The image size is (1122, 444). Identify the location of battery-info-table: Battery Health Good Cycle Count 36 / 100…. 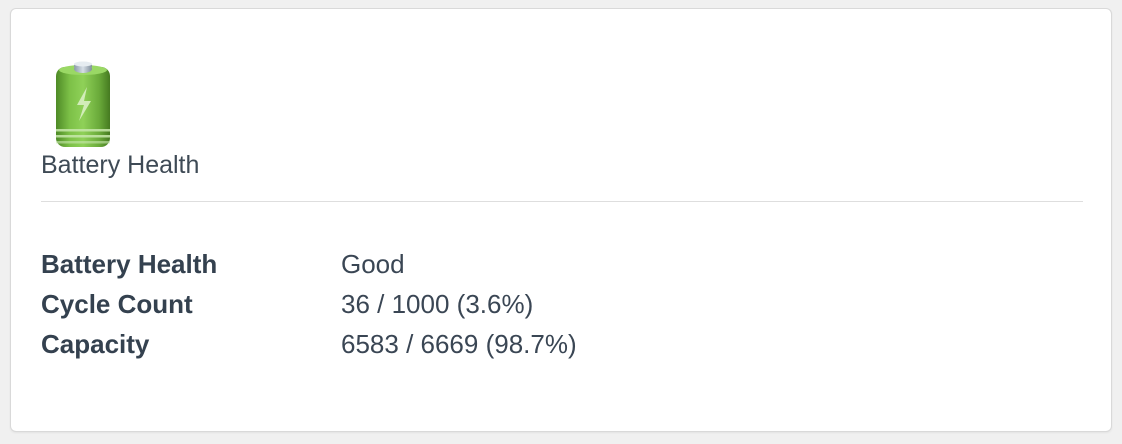
(309, 304).